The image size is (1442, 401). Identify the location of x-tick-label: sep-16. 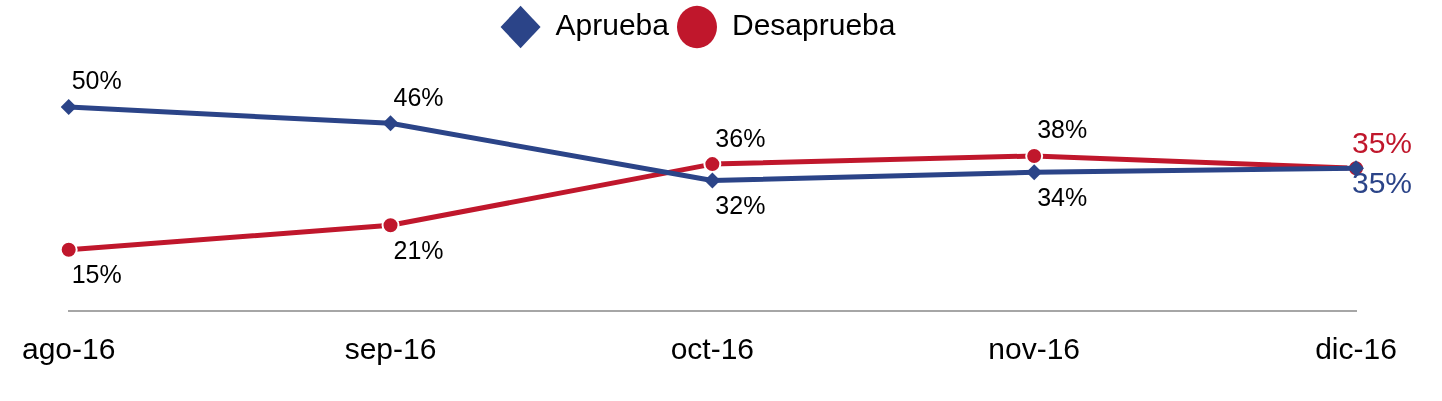
(390, 349).